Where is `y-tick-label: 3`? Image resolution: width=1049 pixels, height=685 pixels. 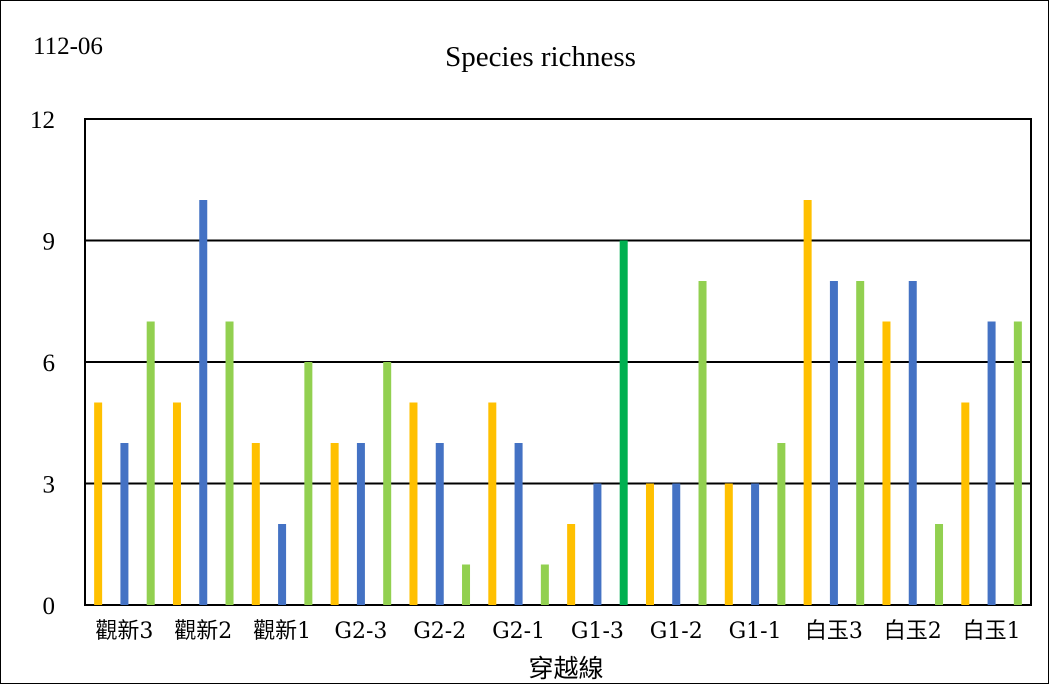
y-tick-label: 3 is located at coordinates (49, 485).